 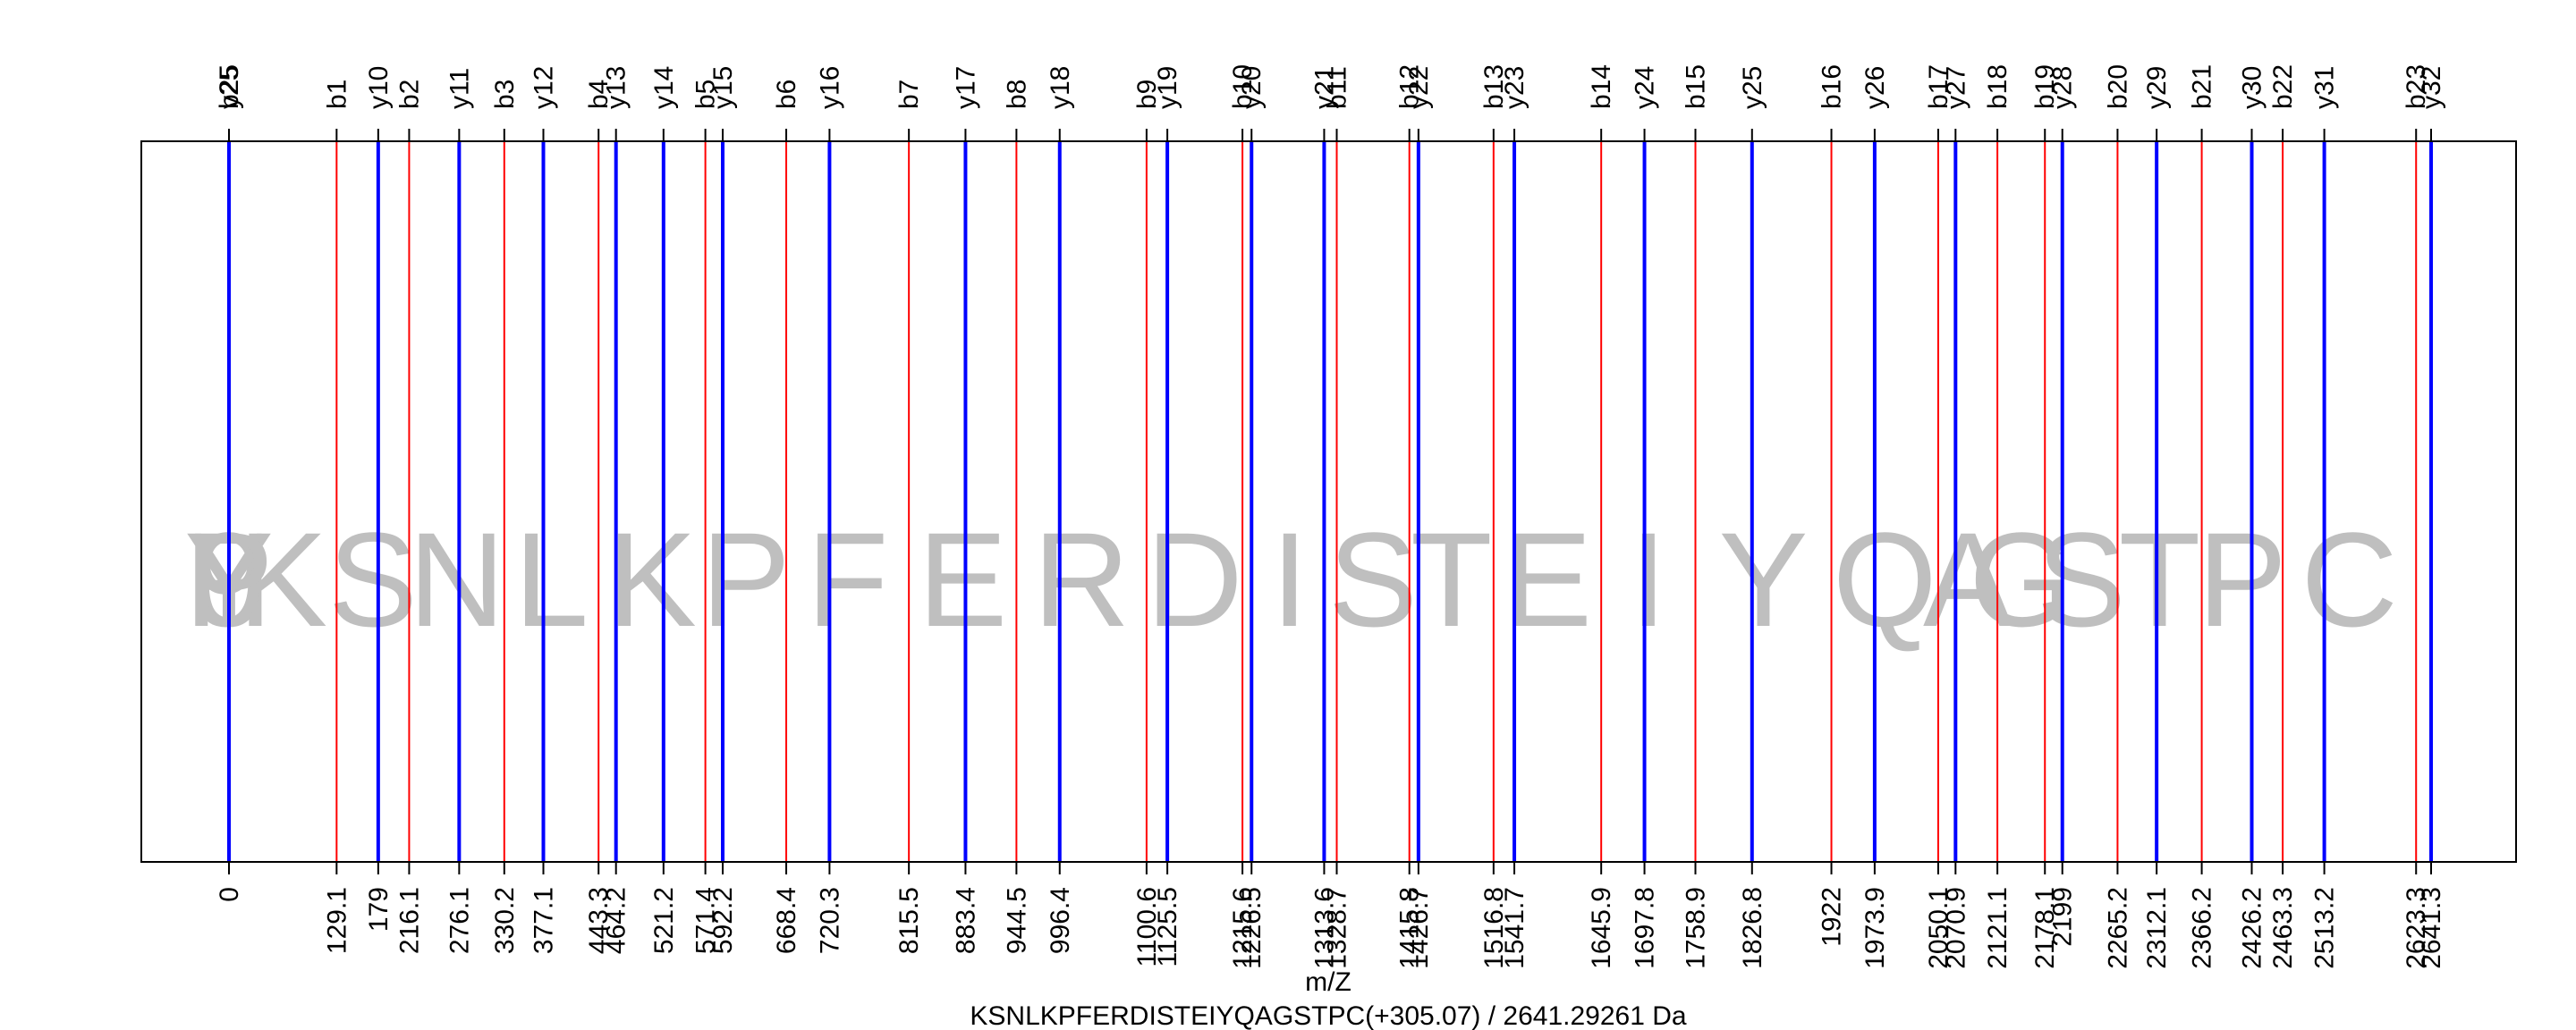 I want to click on residue-letter: G, so click(x=2021, y=579).